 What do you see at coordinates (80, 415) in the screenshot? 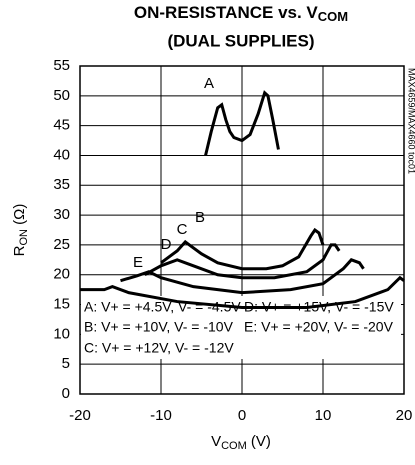
I see `x-tick-label: -20` at bounding box center [80, 415].